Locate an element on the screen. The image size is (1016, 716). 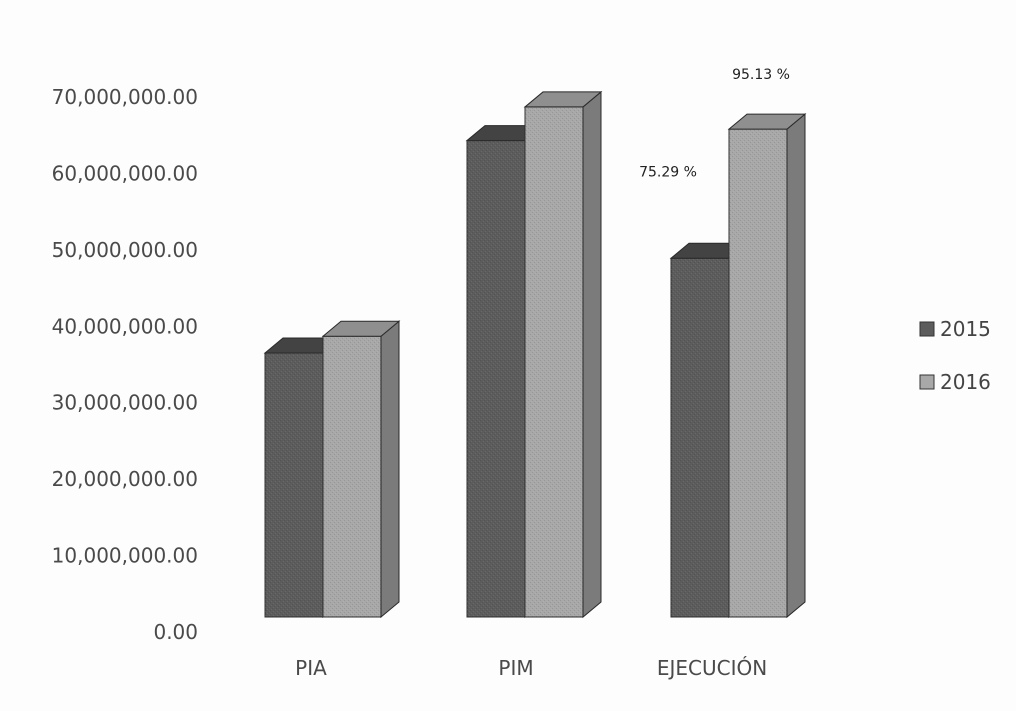
y-tick-label: 60,000,000.00 is located at coordinates (125, 173).